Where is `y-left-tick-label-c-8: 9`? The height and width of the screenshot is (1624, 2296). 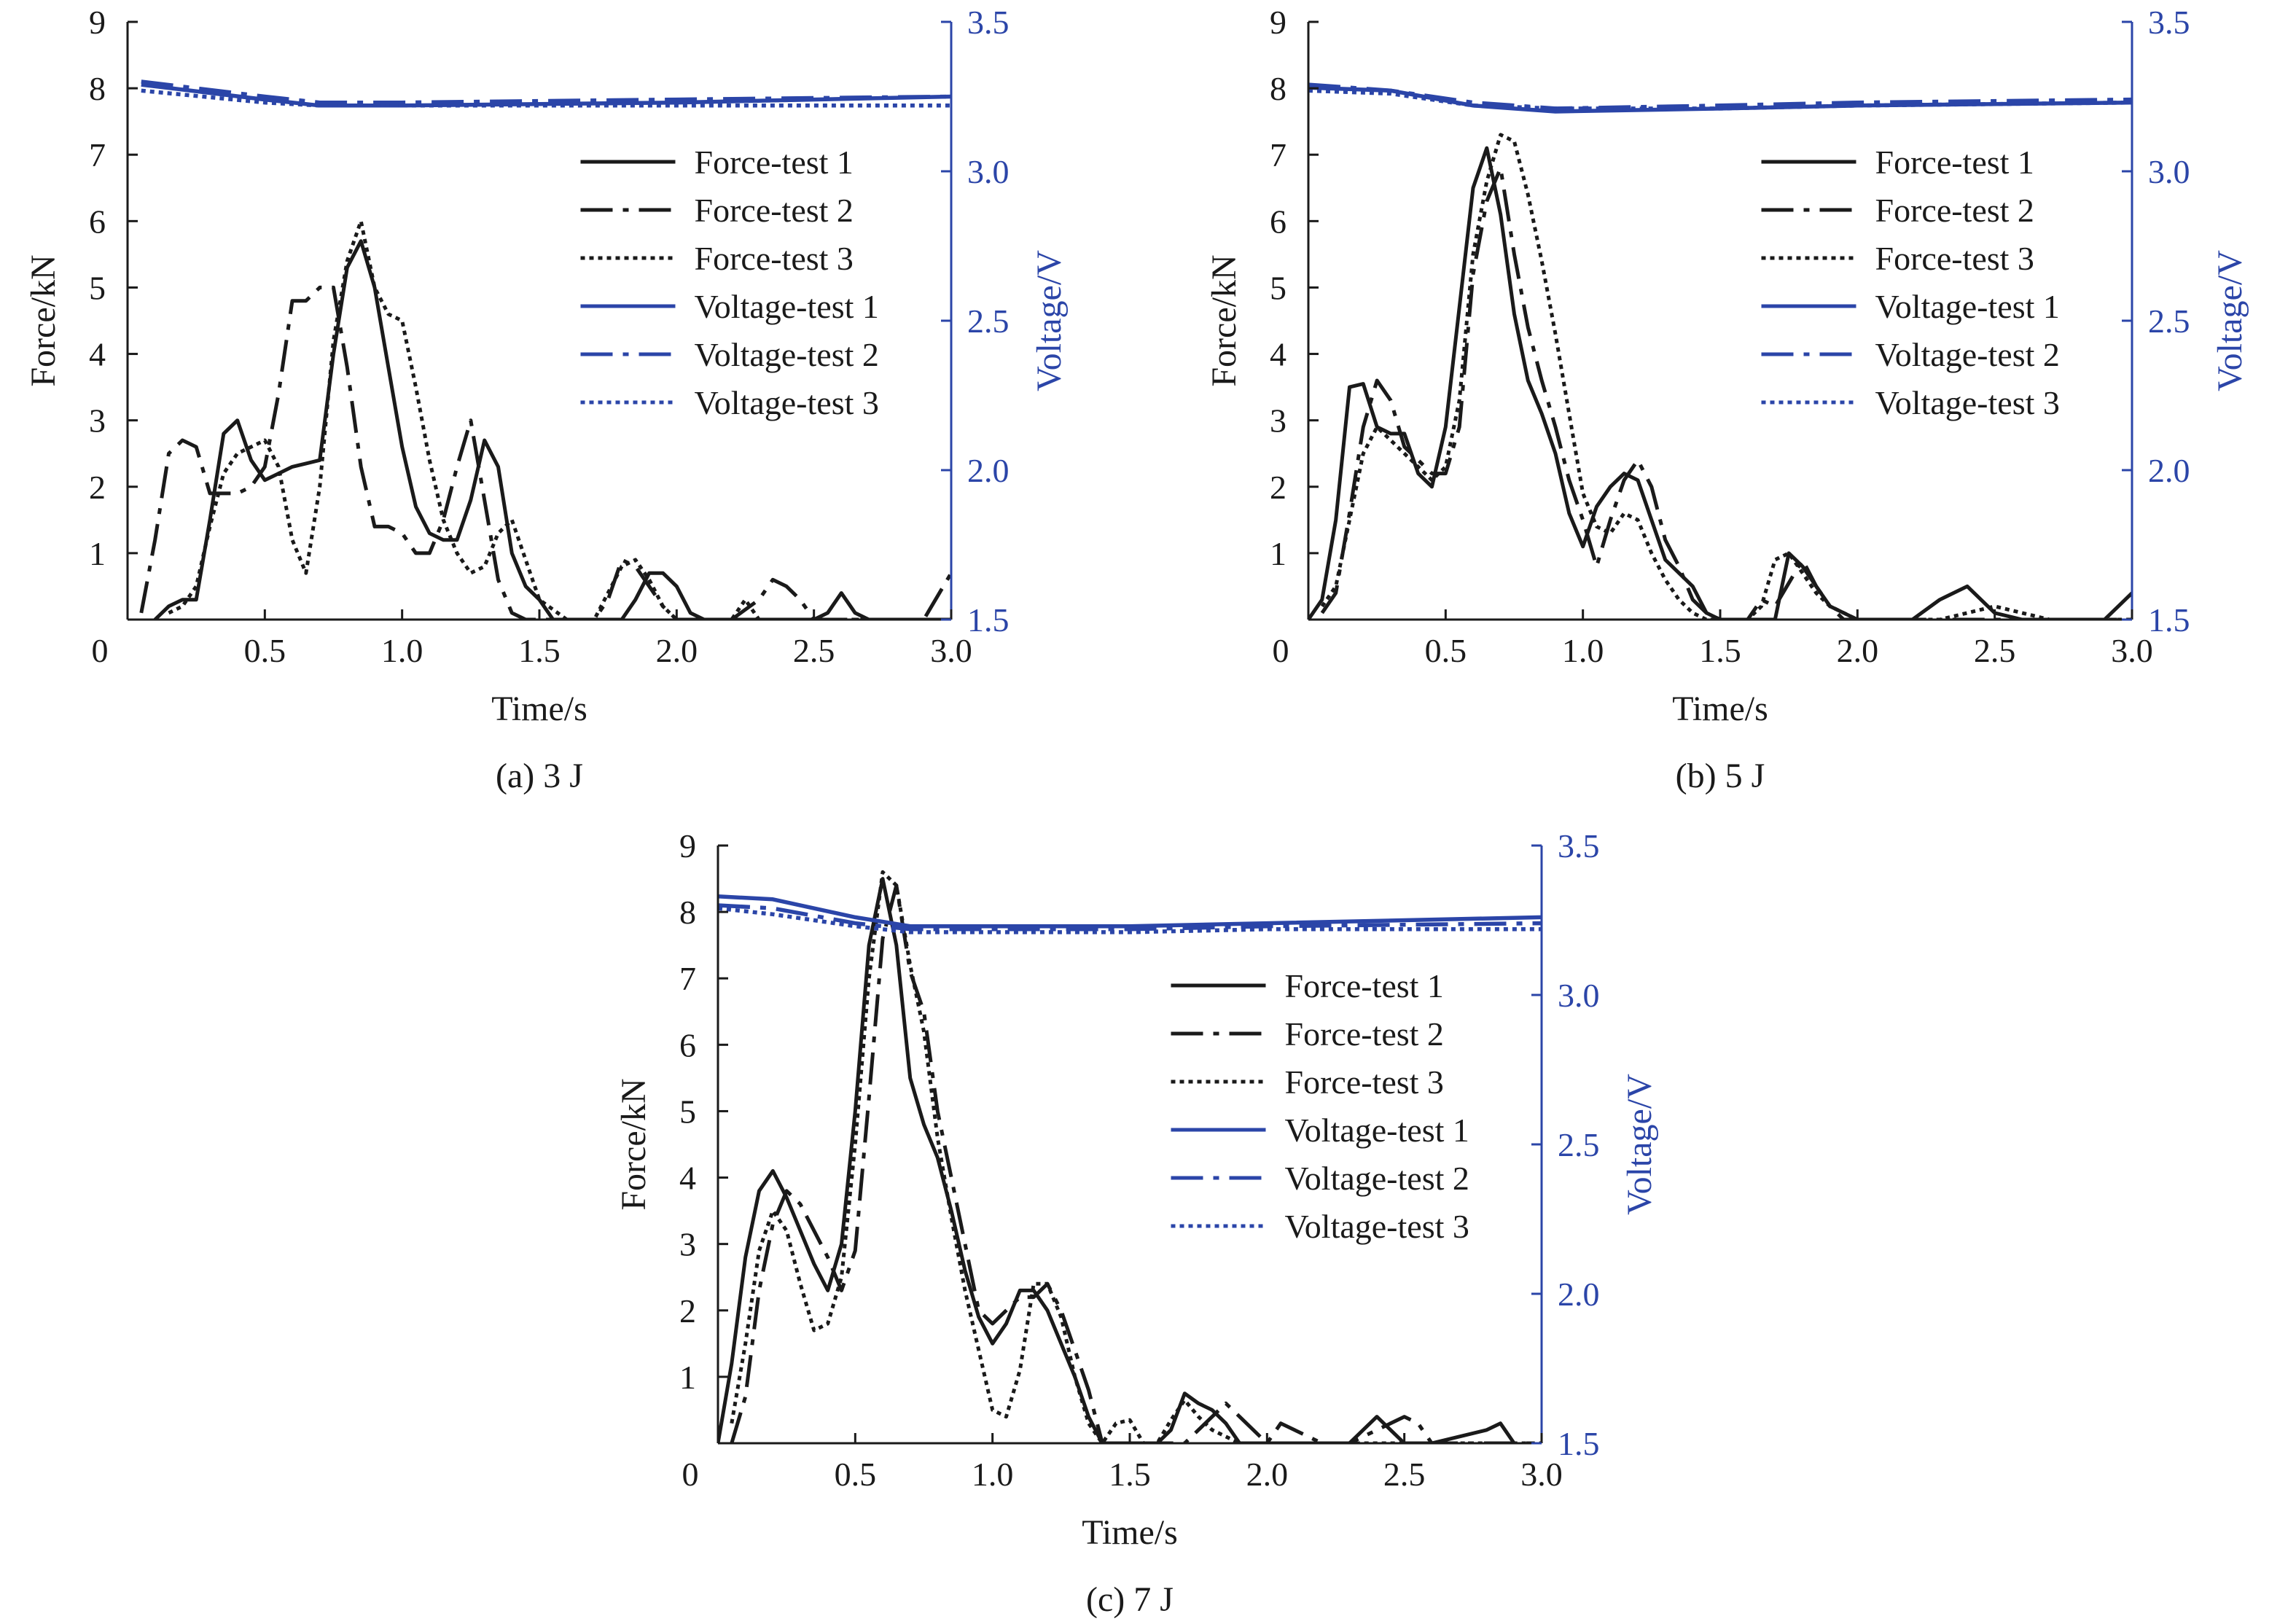
y-left-tick-label-c-8: 9 is located at coordinates (687, 845).